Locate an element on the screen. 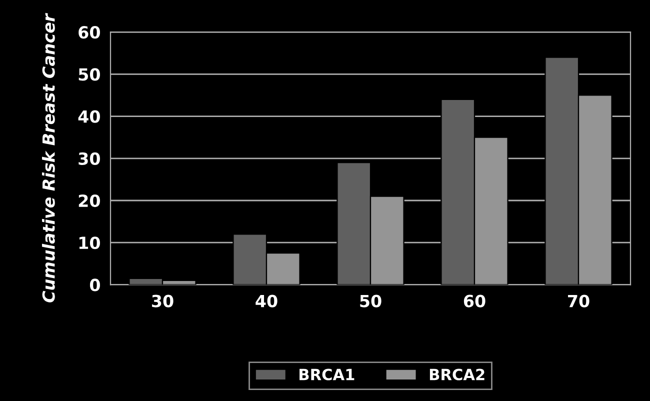 Image resolution: width=650 pixels, height=401 pixels. y-tick-label: 20 is located at coordinates (89, 201).